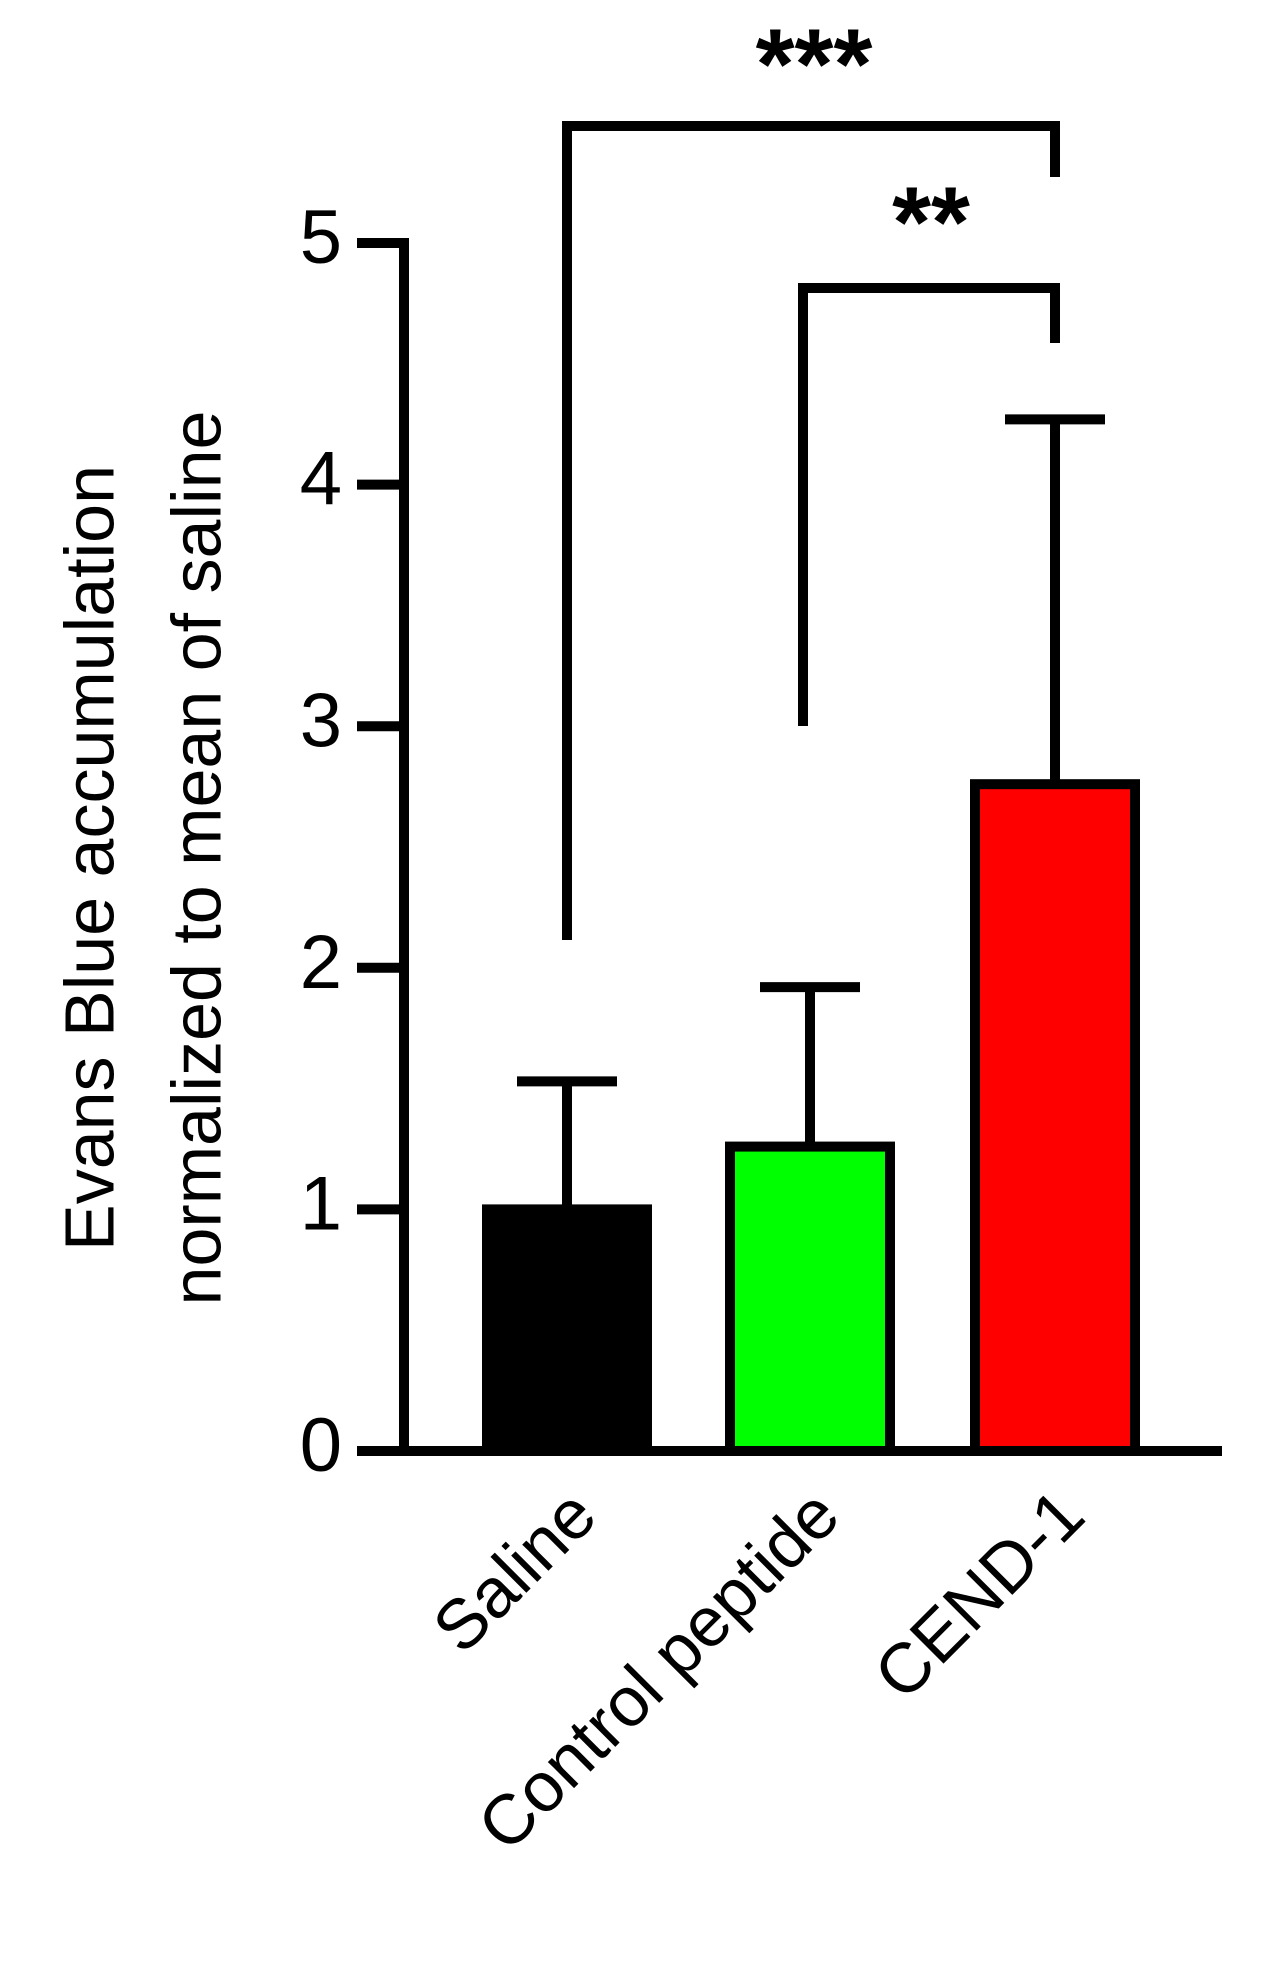 This screenshot has height=1964, width=1262. Describe the element at coordinates (321, 479) in the screenshot. I see `y-tick-label: 4` at that location.